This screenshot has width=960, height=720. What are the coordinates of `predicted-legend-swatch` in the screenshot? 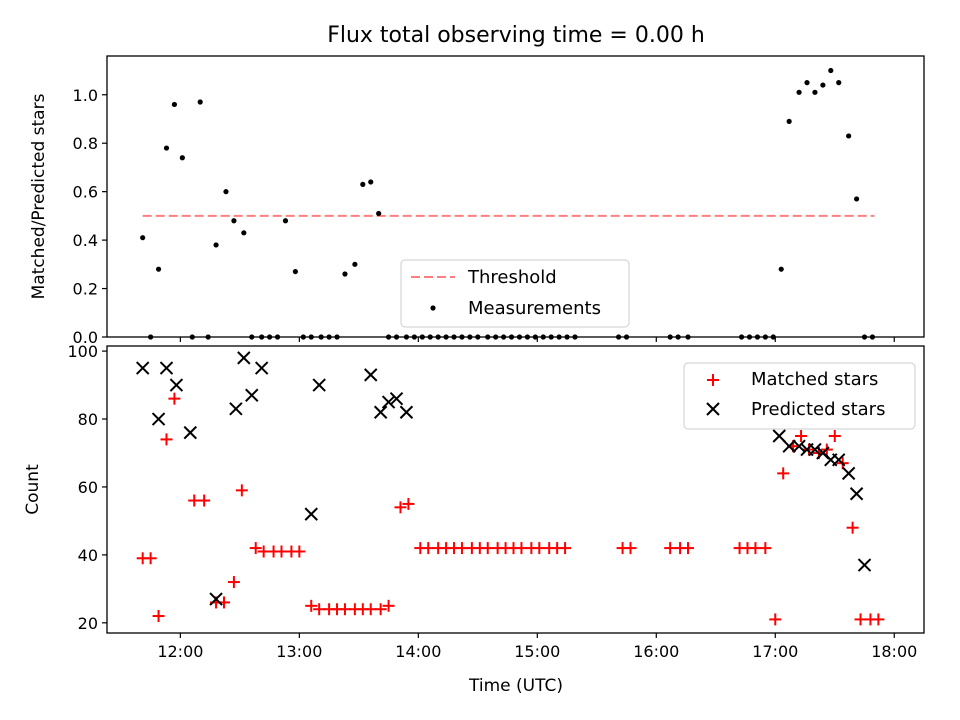 It's located at (713, 409).